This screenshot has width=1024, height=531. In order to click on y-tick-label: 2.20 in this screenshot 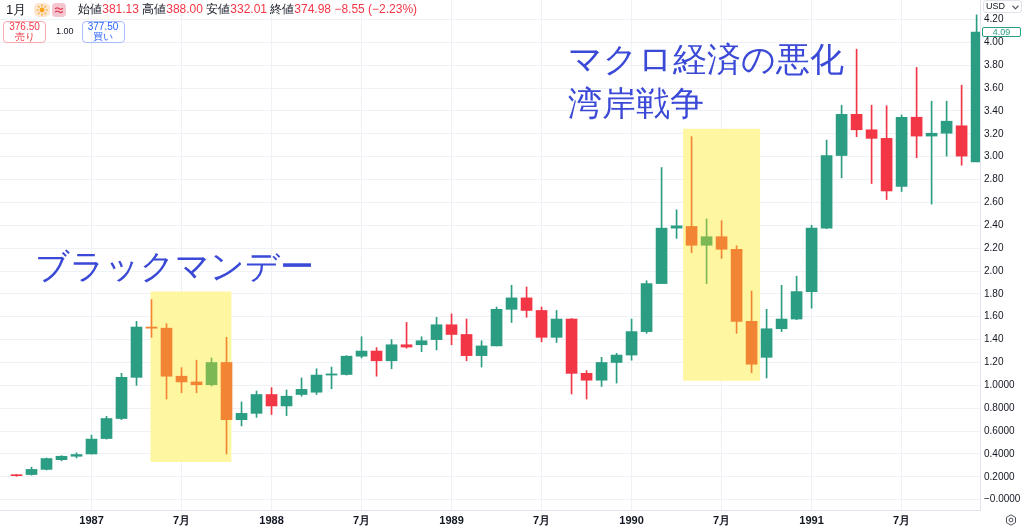, I will do `click(994, 247)`.